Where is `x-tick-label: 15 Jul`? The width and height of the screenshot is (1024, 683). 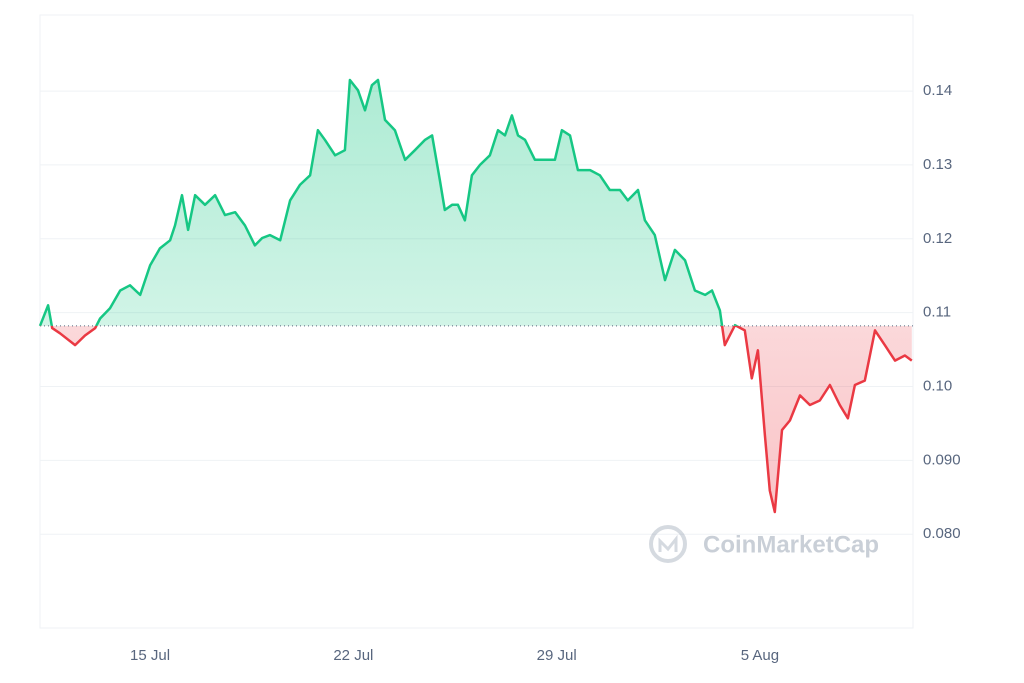 x-tick-label: 15 Jul is located at coordinates (150, 655).